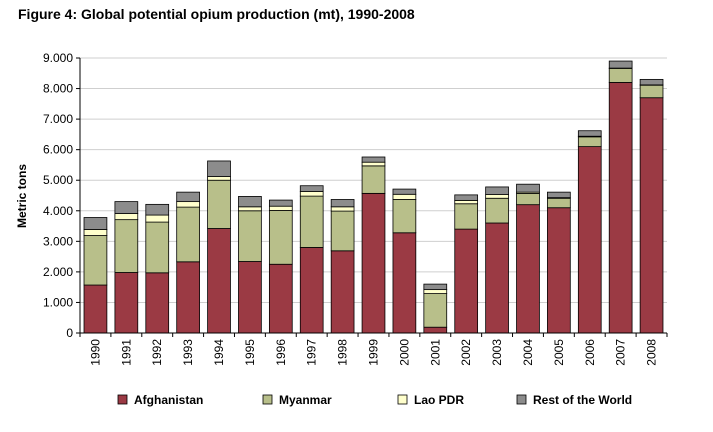 The image size is (713, 432). What do you see at coordinates (188, 352) in the screenshot?
I see `x-tick-label: 1993` at bounding box center [188, 352].